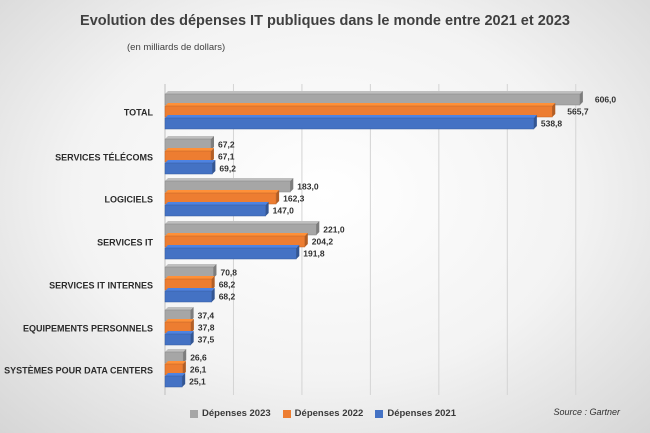  Describe the element at coordinates (586, 412) in the screenshot. I see `source-note: Source : Gartner` at that location.